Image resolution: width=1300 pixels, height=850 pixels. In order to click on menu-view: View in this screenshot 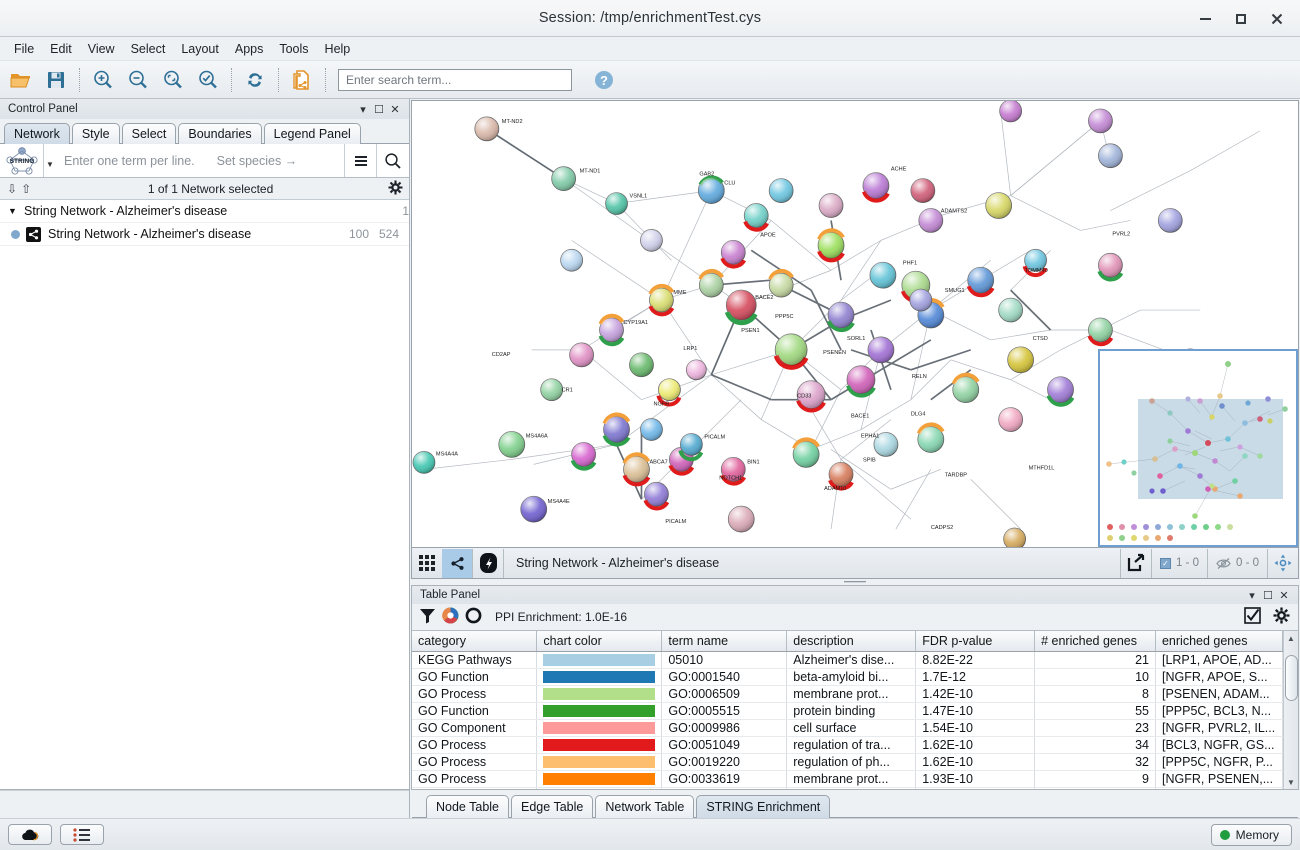, I will do `click(101, 48)`.